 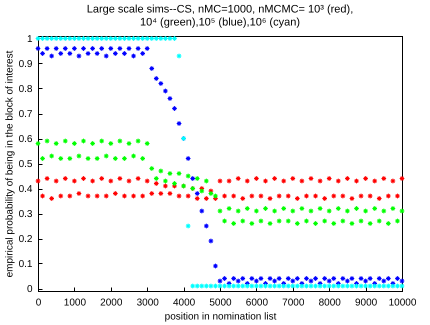 What do you see at coordinates (25, 164) in the screenshot?
I see `y-tick-label: 0.5` at bounding box center [25, 164].